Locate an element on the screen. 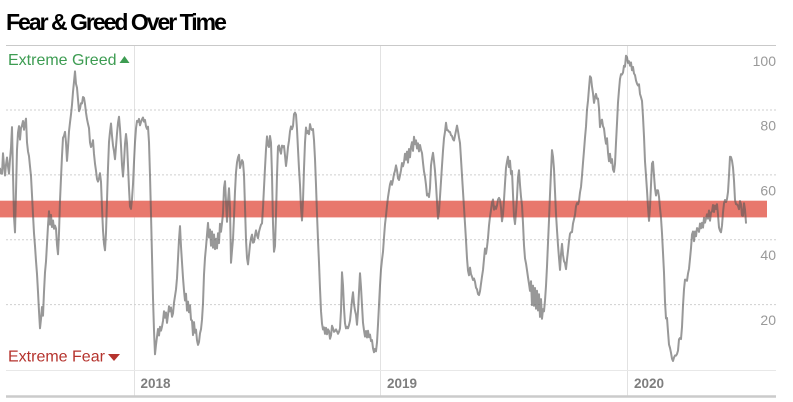  svg-text: 60 is located at coordinates (768, 190).